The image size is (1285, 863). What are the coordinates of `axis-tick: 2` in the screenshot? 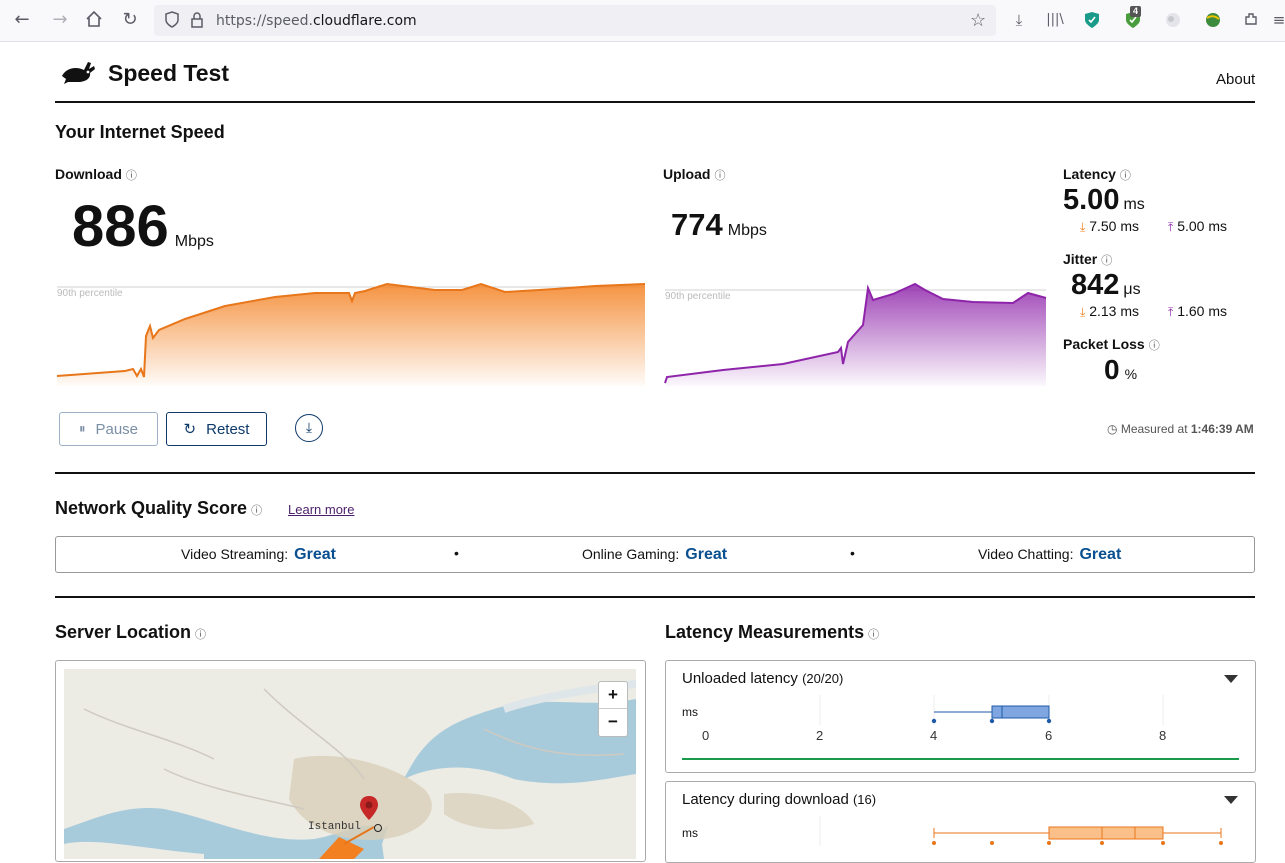 It's located at (820, 735).